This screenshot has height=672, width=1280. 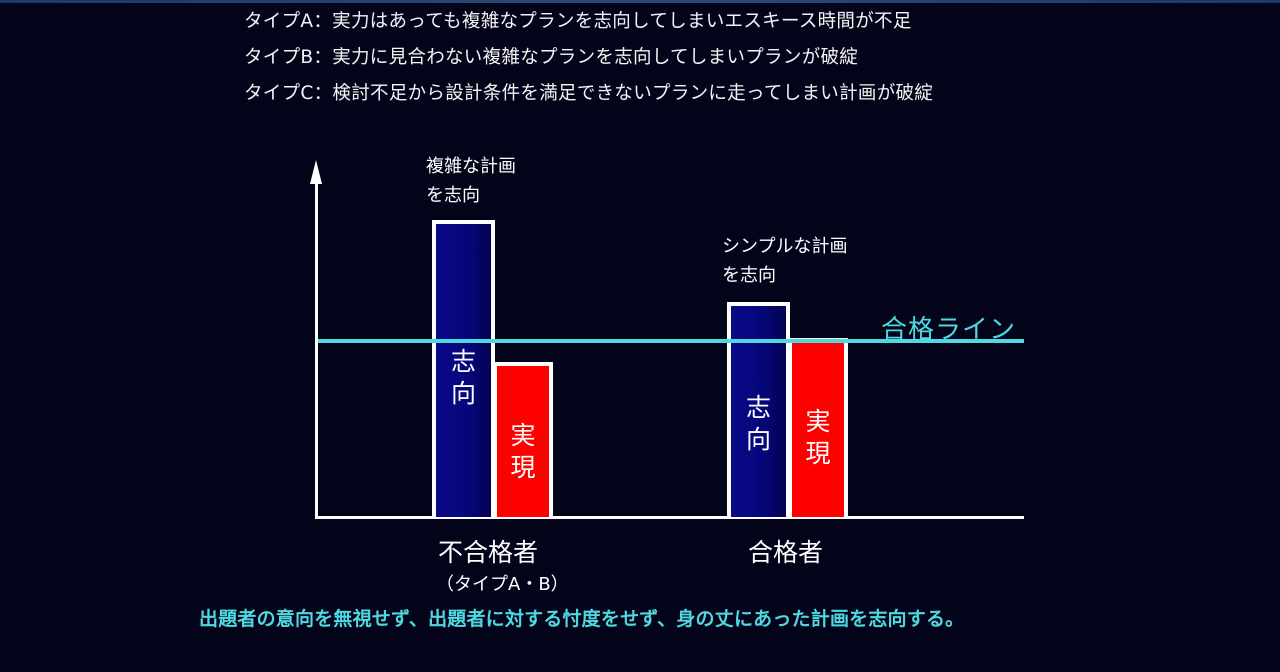 I want to click on bar-realization-pass: 実 現, so click(x=818, y=427).